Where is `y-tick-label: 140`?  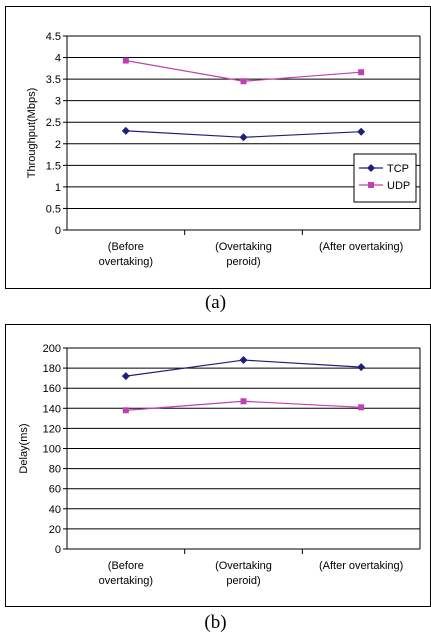 y-tick-label: 140 is located at coordinates (52, 409).